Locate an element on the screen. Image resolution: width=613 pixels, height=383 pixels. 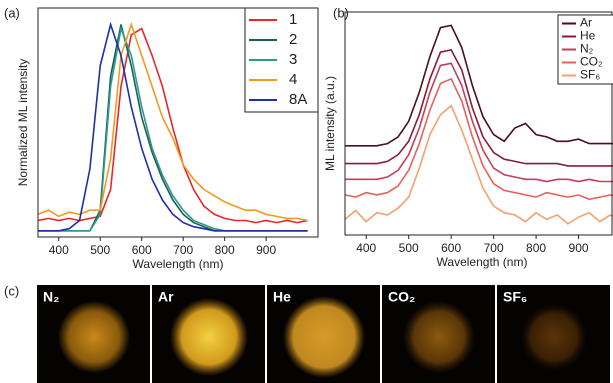
panel-label: (a) is located at coordinates (12, 12).